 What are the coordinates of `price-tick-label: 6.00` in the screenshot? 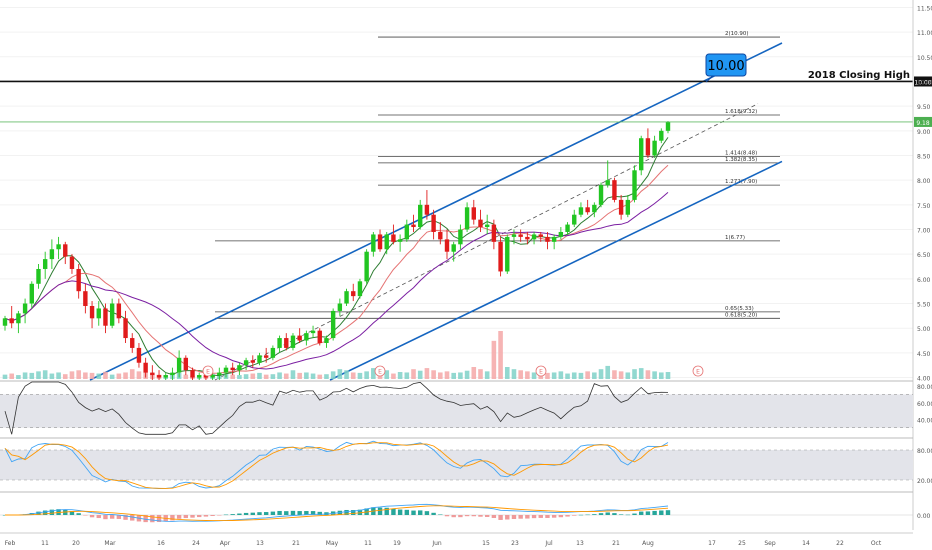 It's located at (924, 280).